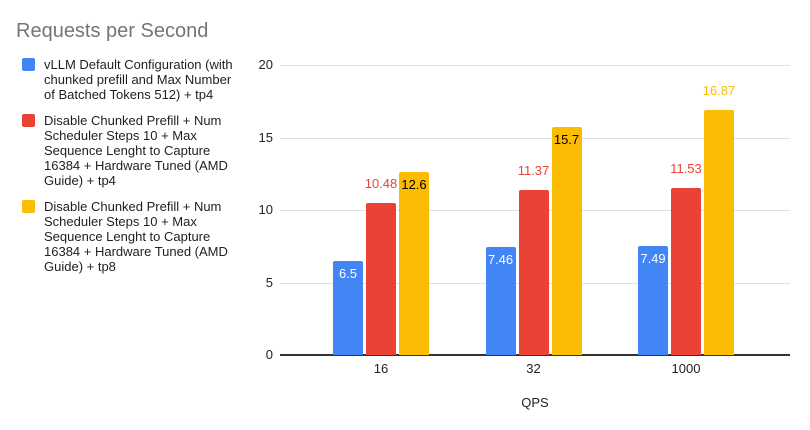 The width and height of the screenshot is (810, 430). I want to click on bar-value-label-series1-qps16: 6.5, so click(348, 273).